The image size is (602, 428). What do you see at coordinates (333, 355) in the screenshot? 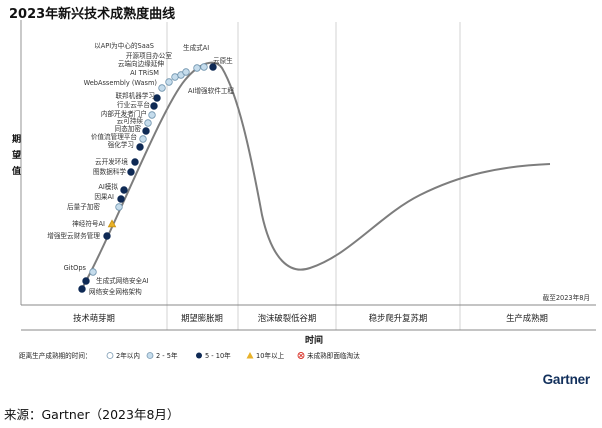
I see `legend-label-obsolete: 未成熟即面临淘汰` at bounding box center [333, 355].